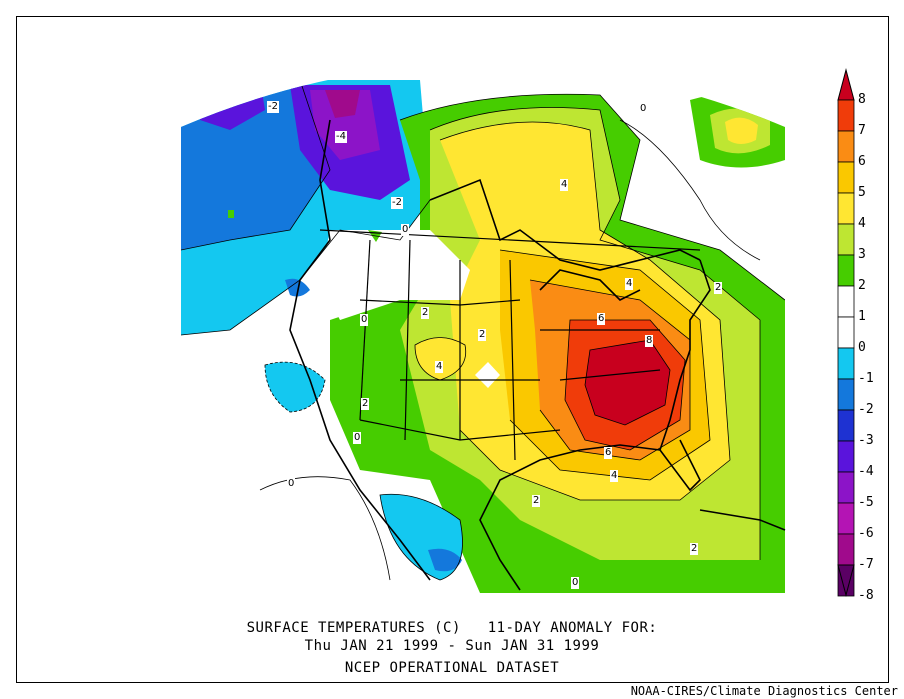  What do you see at coordinates (862, 254) in the screenshot?
I see `colorbar-label: 3` at bounding box center [862, 254].